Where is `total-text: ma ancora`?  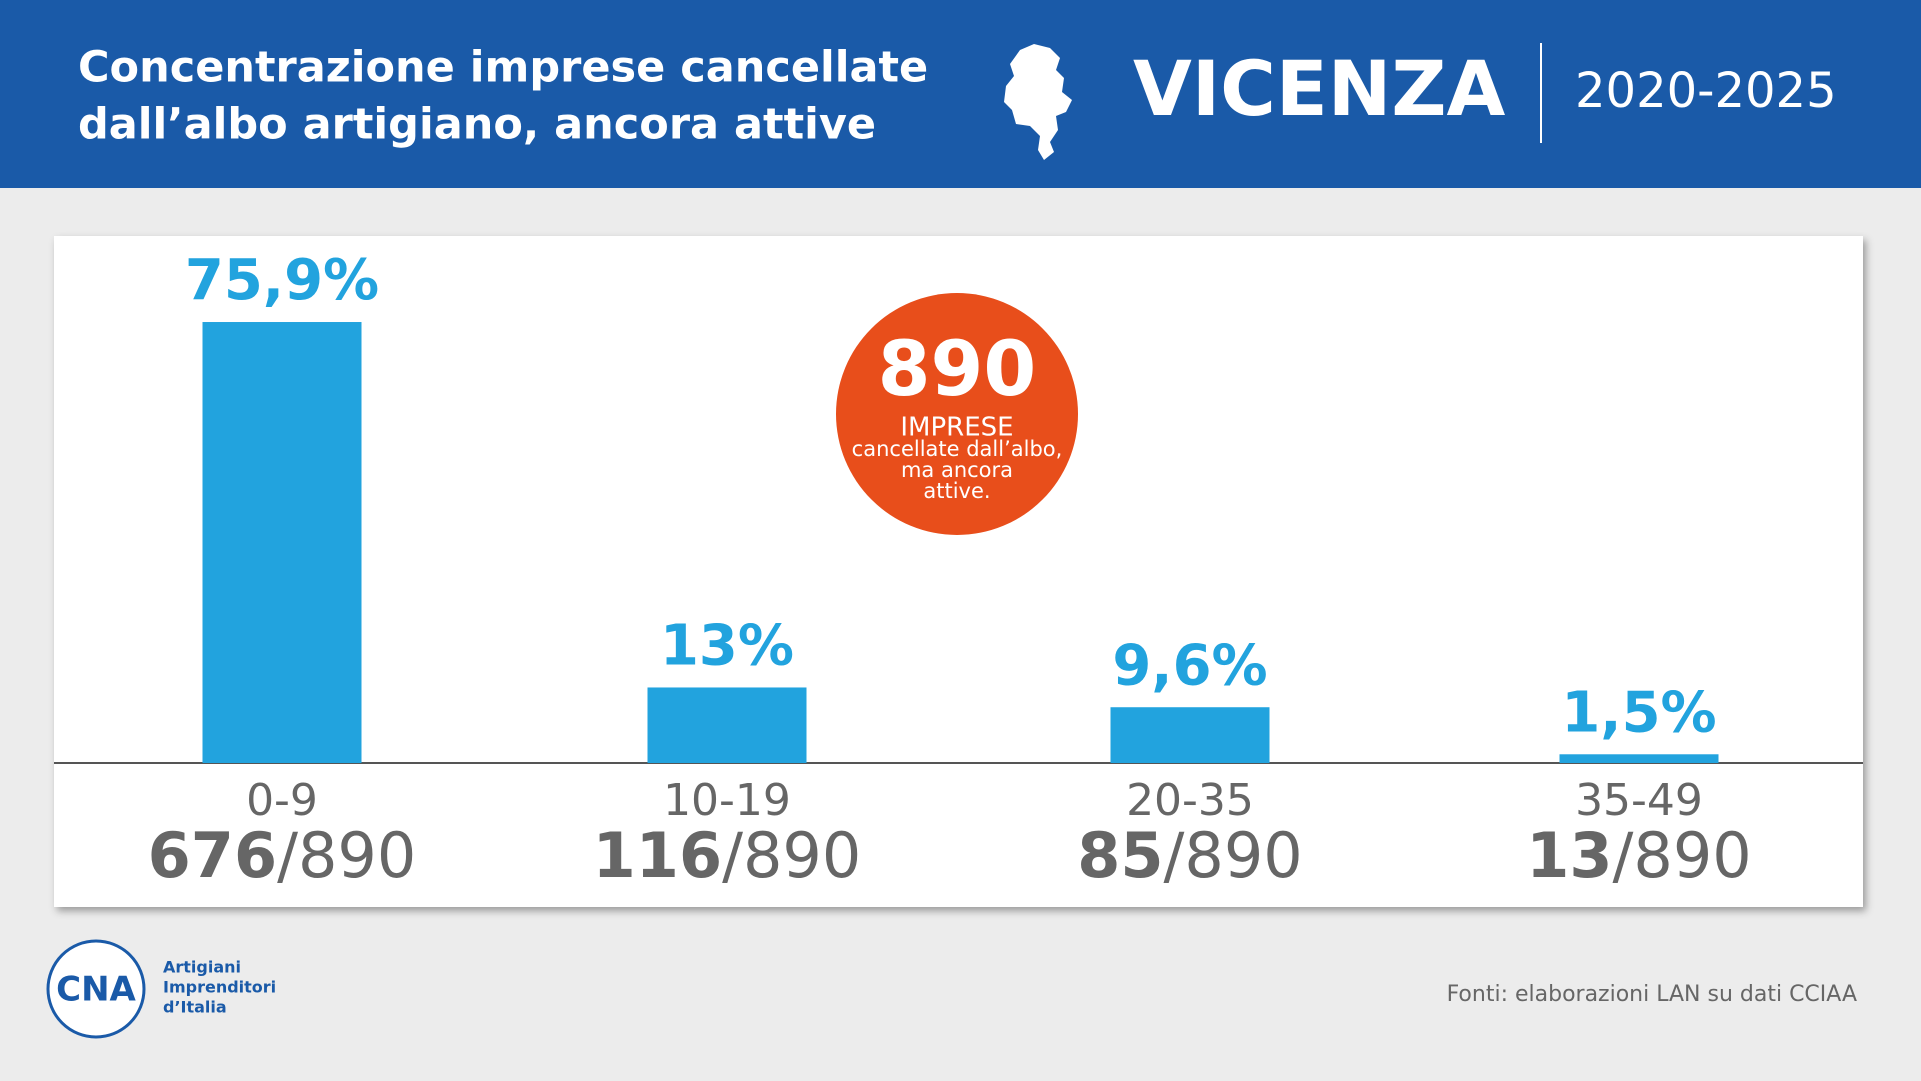
total-text: ma ancora is located at coordinates (957, 470).